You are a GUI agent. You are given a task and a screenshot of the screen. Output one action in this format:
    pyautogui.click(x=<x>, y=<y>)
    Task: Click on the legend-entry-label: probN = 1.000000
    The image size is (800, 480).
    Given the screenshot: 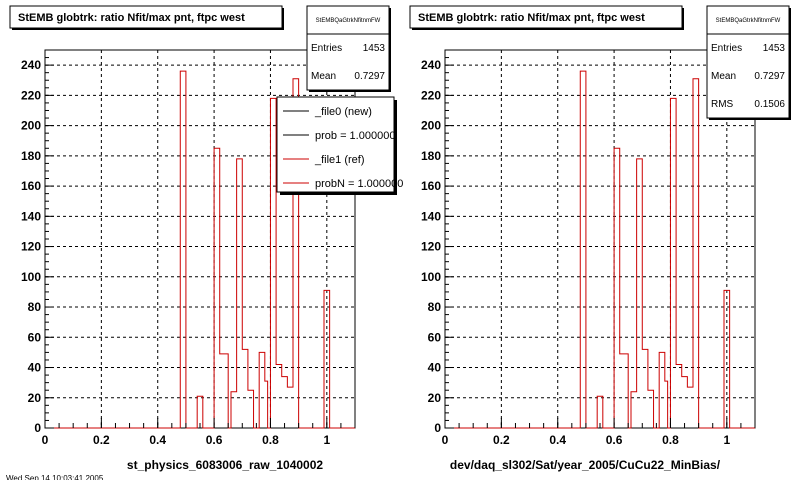 What is the action you would take?
    pyautogui.click(x=359, y=184)
    